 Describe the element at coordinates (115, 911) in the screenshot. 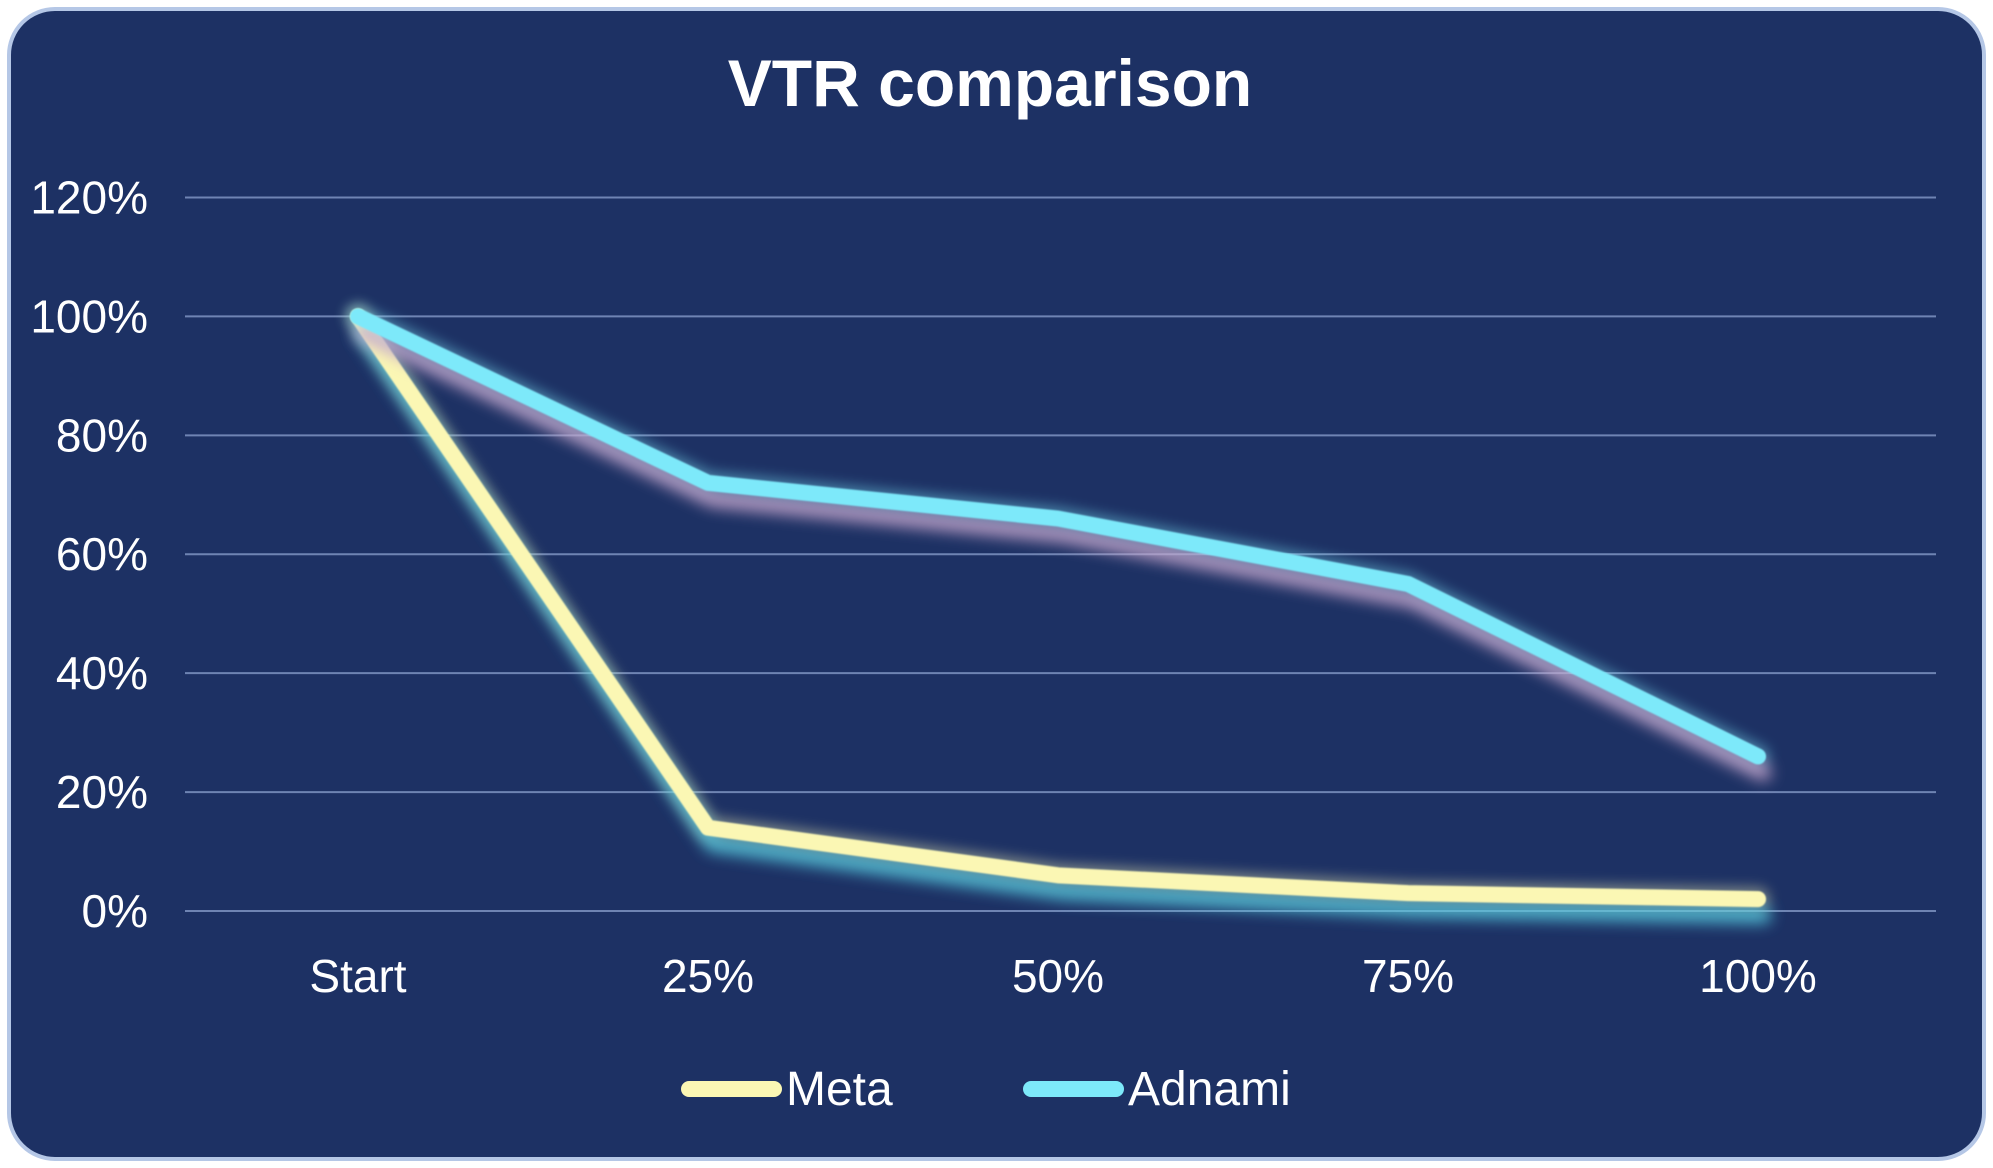

I see `y-tick-label: 0%` at that location.